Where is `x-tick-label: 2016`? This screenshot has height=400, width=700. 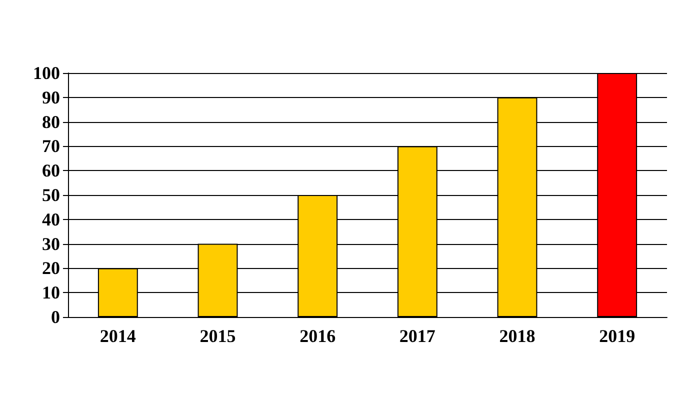
x-tick-label: 2016 is located at coordinates (318, 336).